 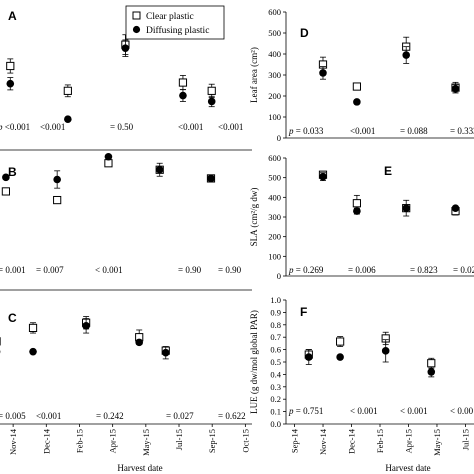 What do you see at coordinates (275, 374) in the screenshot?
I see `y-tick-label: 0.4` at bounding box center [275, 374].